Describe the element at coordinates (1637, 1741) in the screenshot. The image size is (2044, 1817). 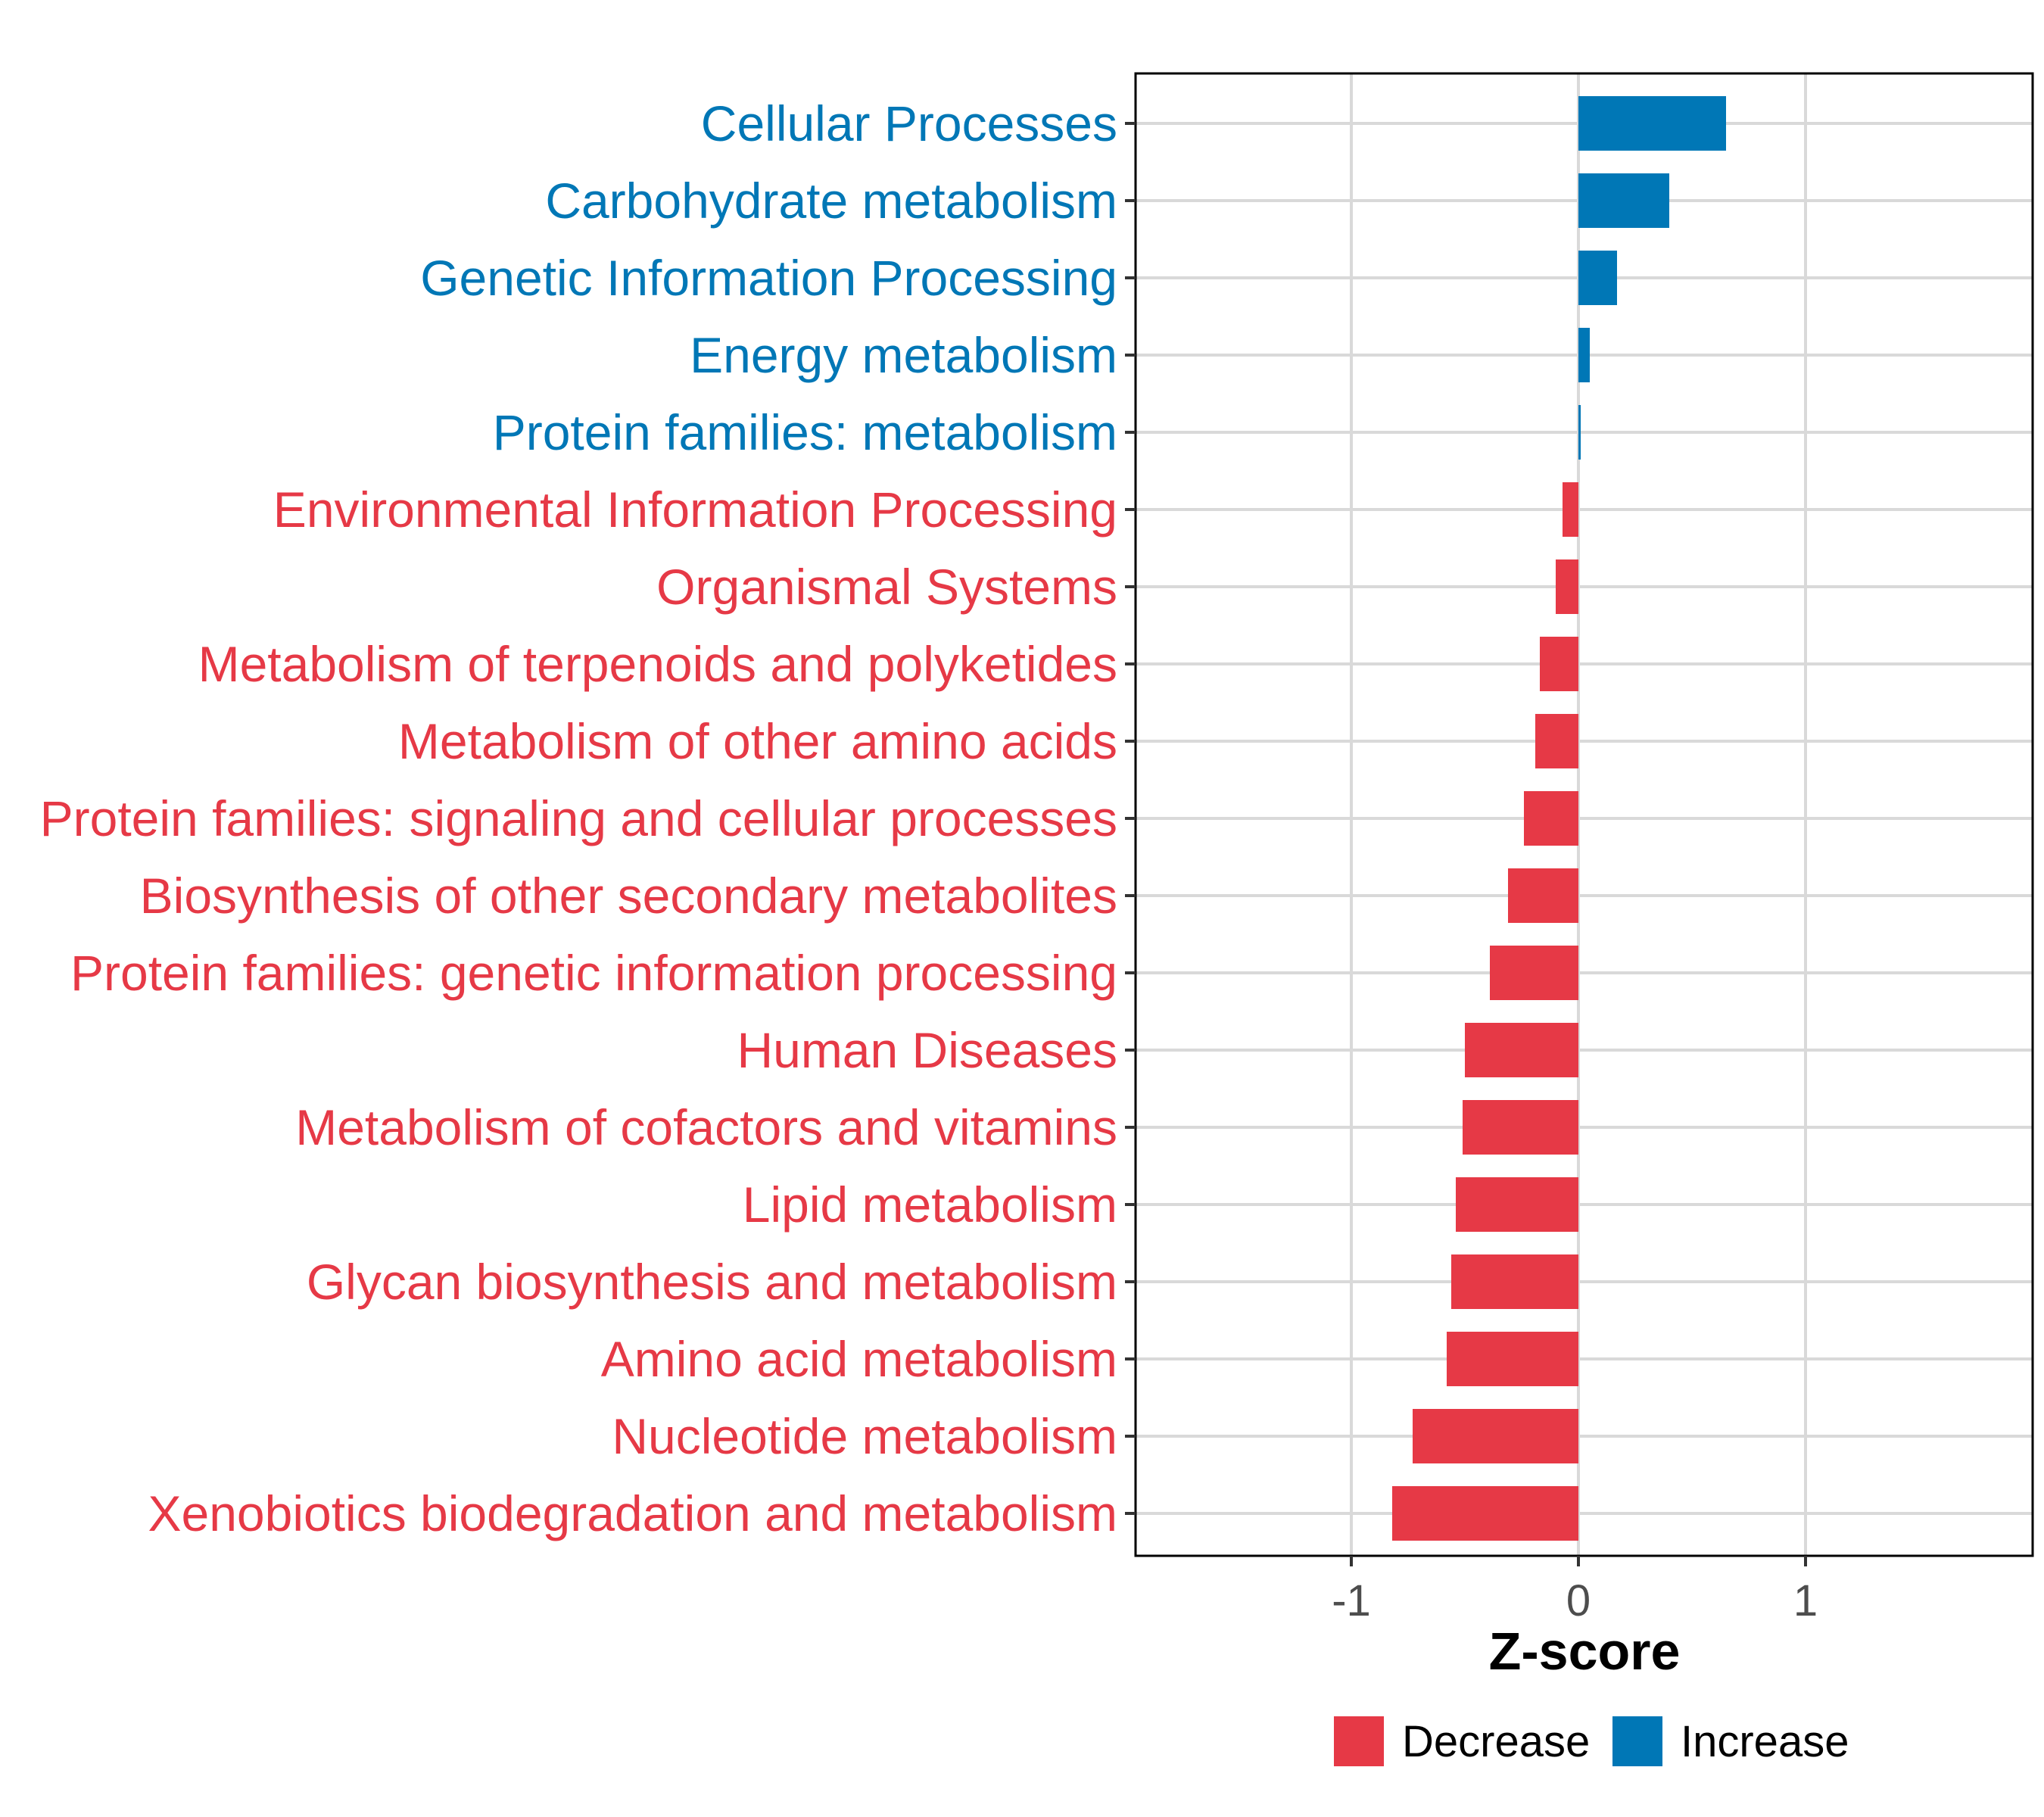
I see `legend-key-increase` at that location.